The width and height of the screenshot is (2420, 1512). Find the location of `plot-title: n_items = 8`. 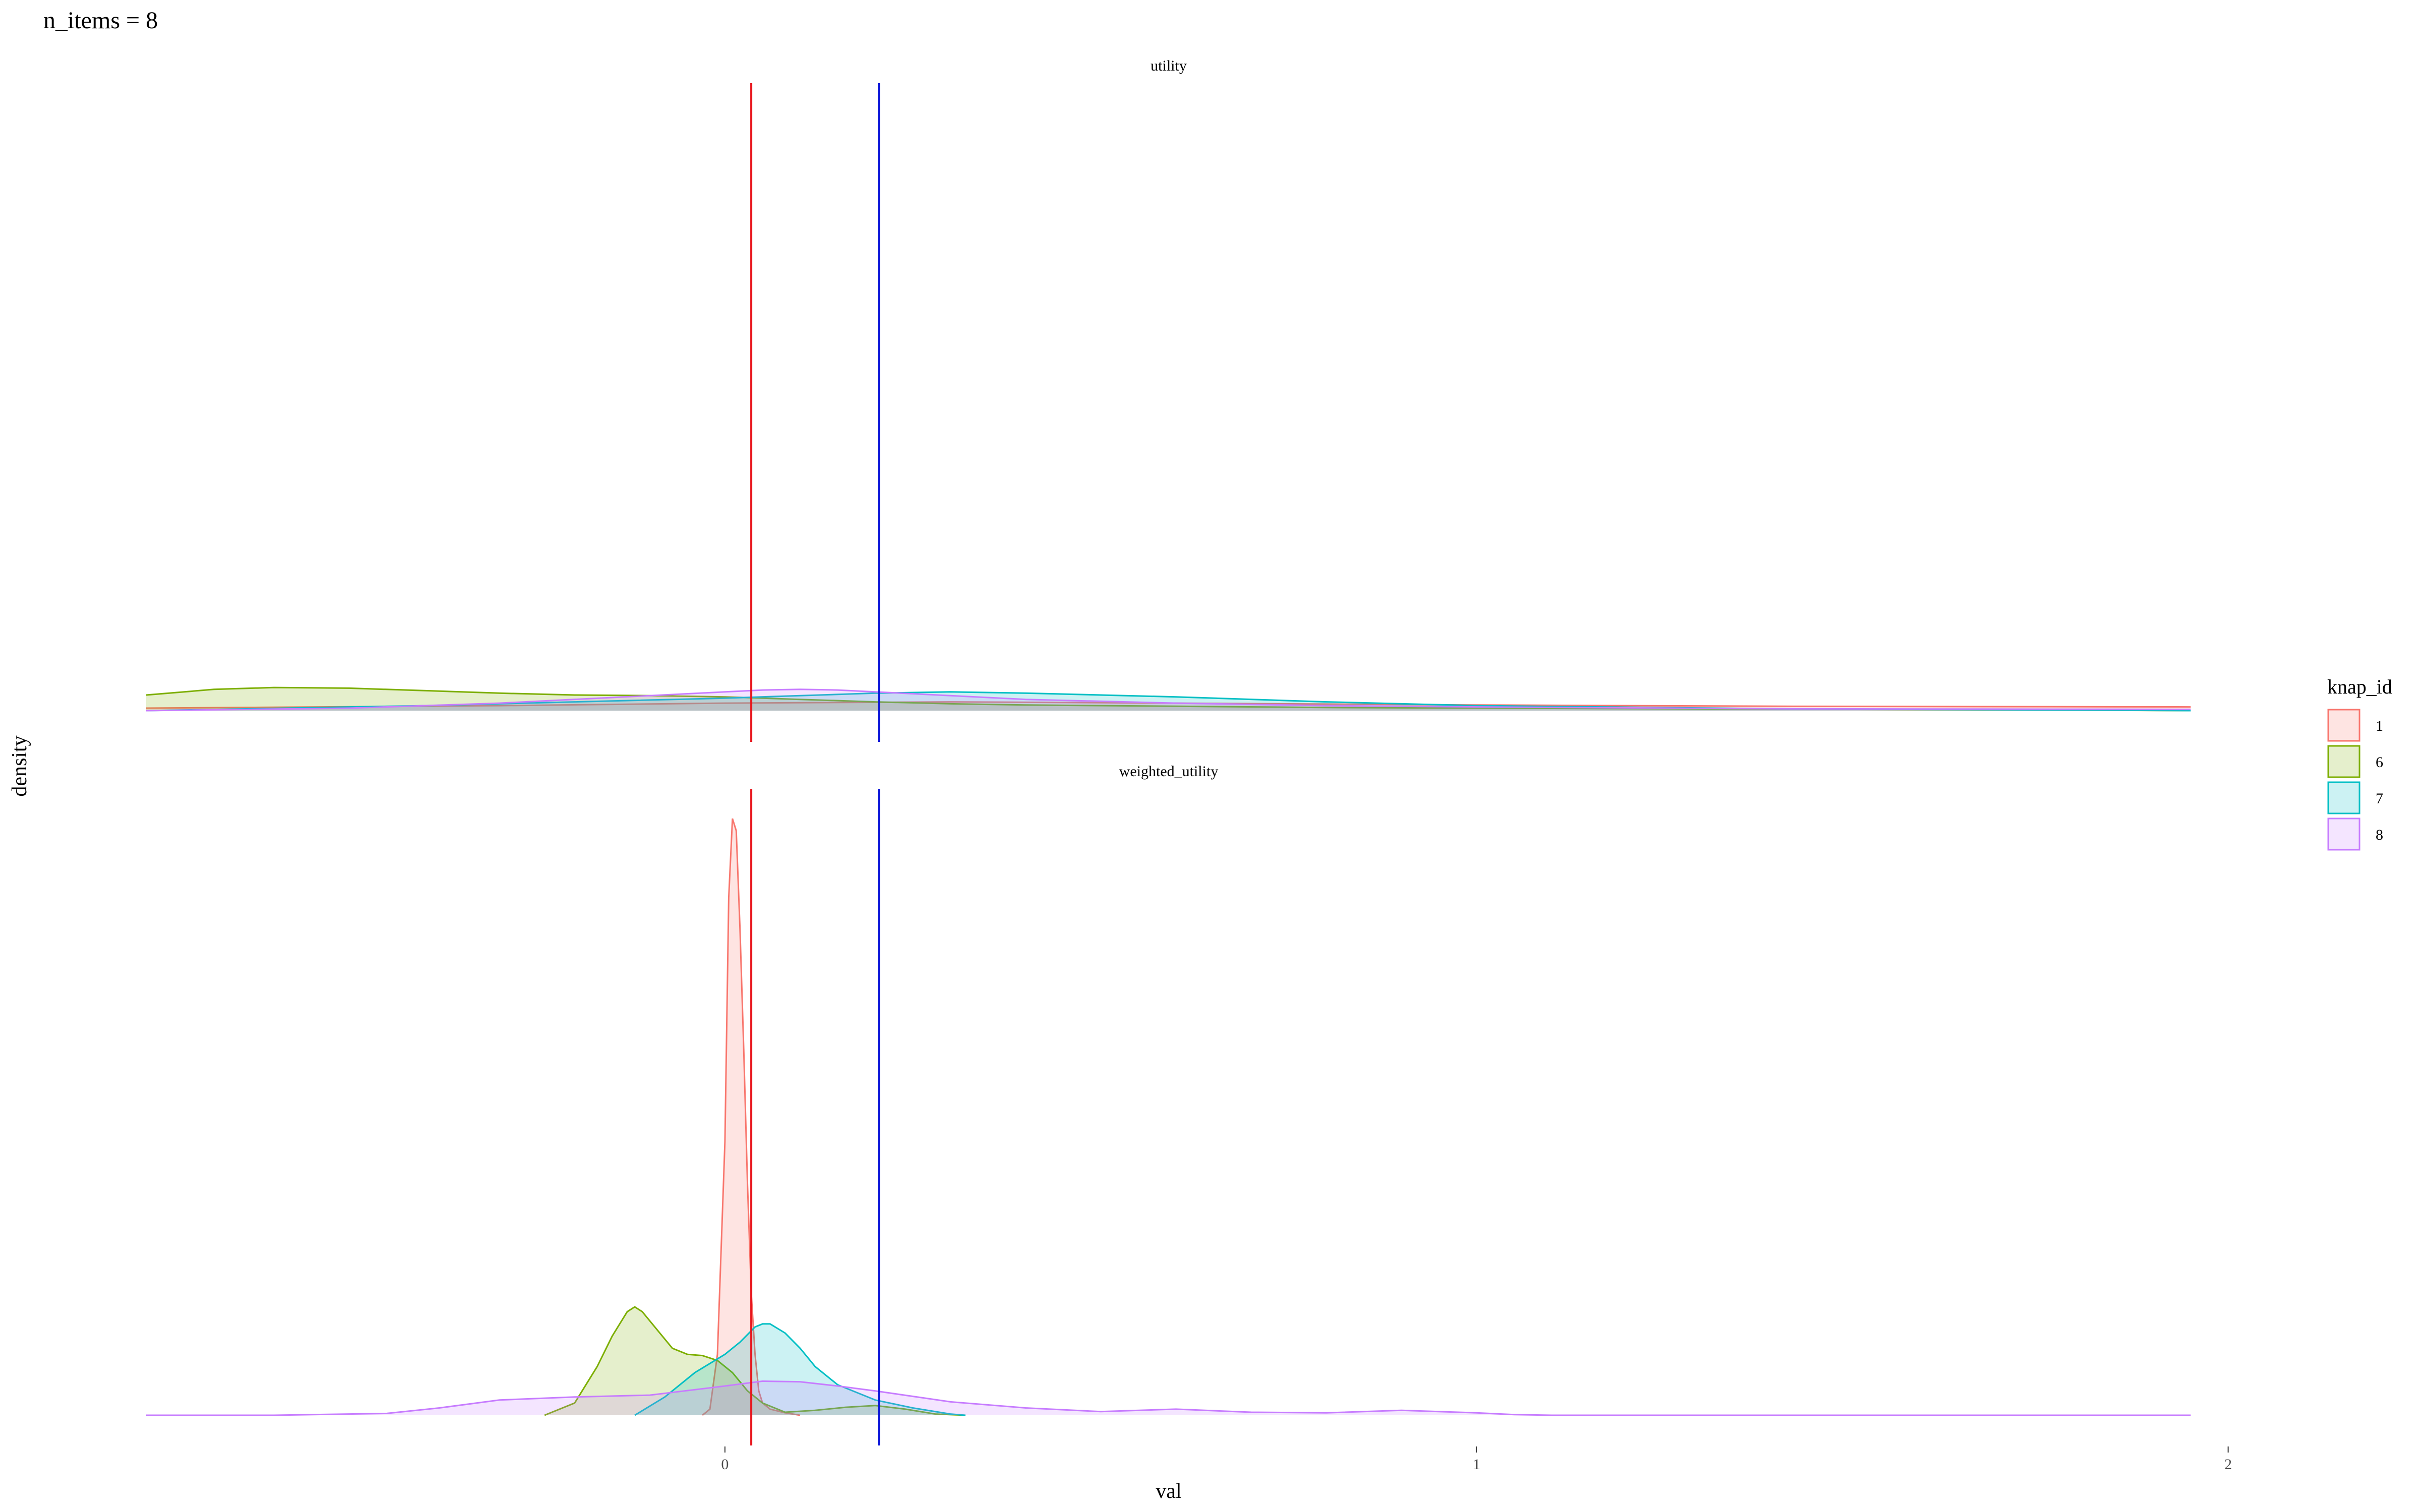

plot-title: n_items = 8 is located at coordinates (100, 20).